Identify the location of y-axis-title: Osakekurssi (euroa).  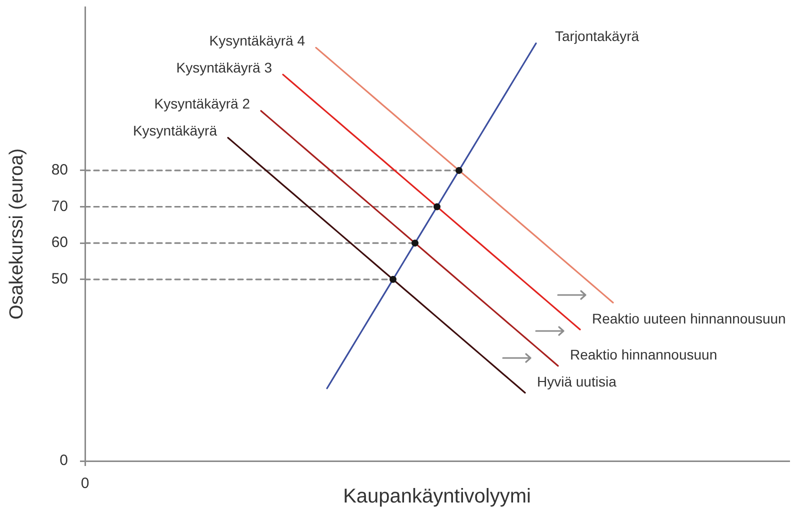
(17, 234).